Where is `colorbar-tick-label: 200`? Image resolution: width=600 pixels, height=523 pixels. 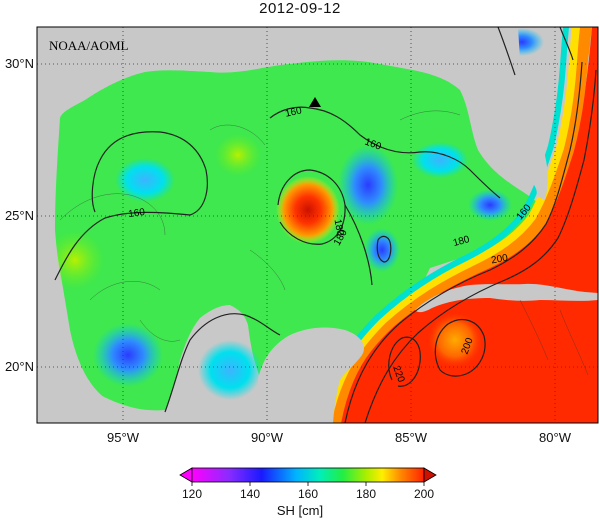 colorbar-tick-label: 200 is located at coordinates (424, 494).